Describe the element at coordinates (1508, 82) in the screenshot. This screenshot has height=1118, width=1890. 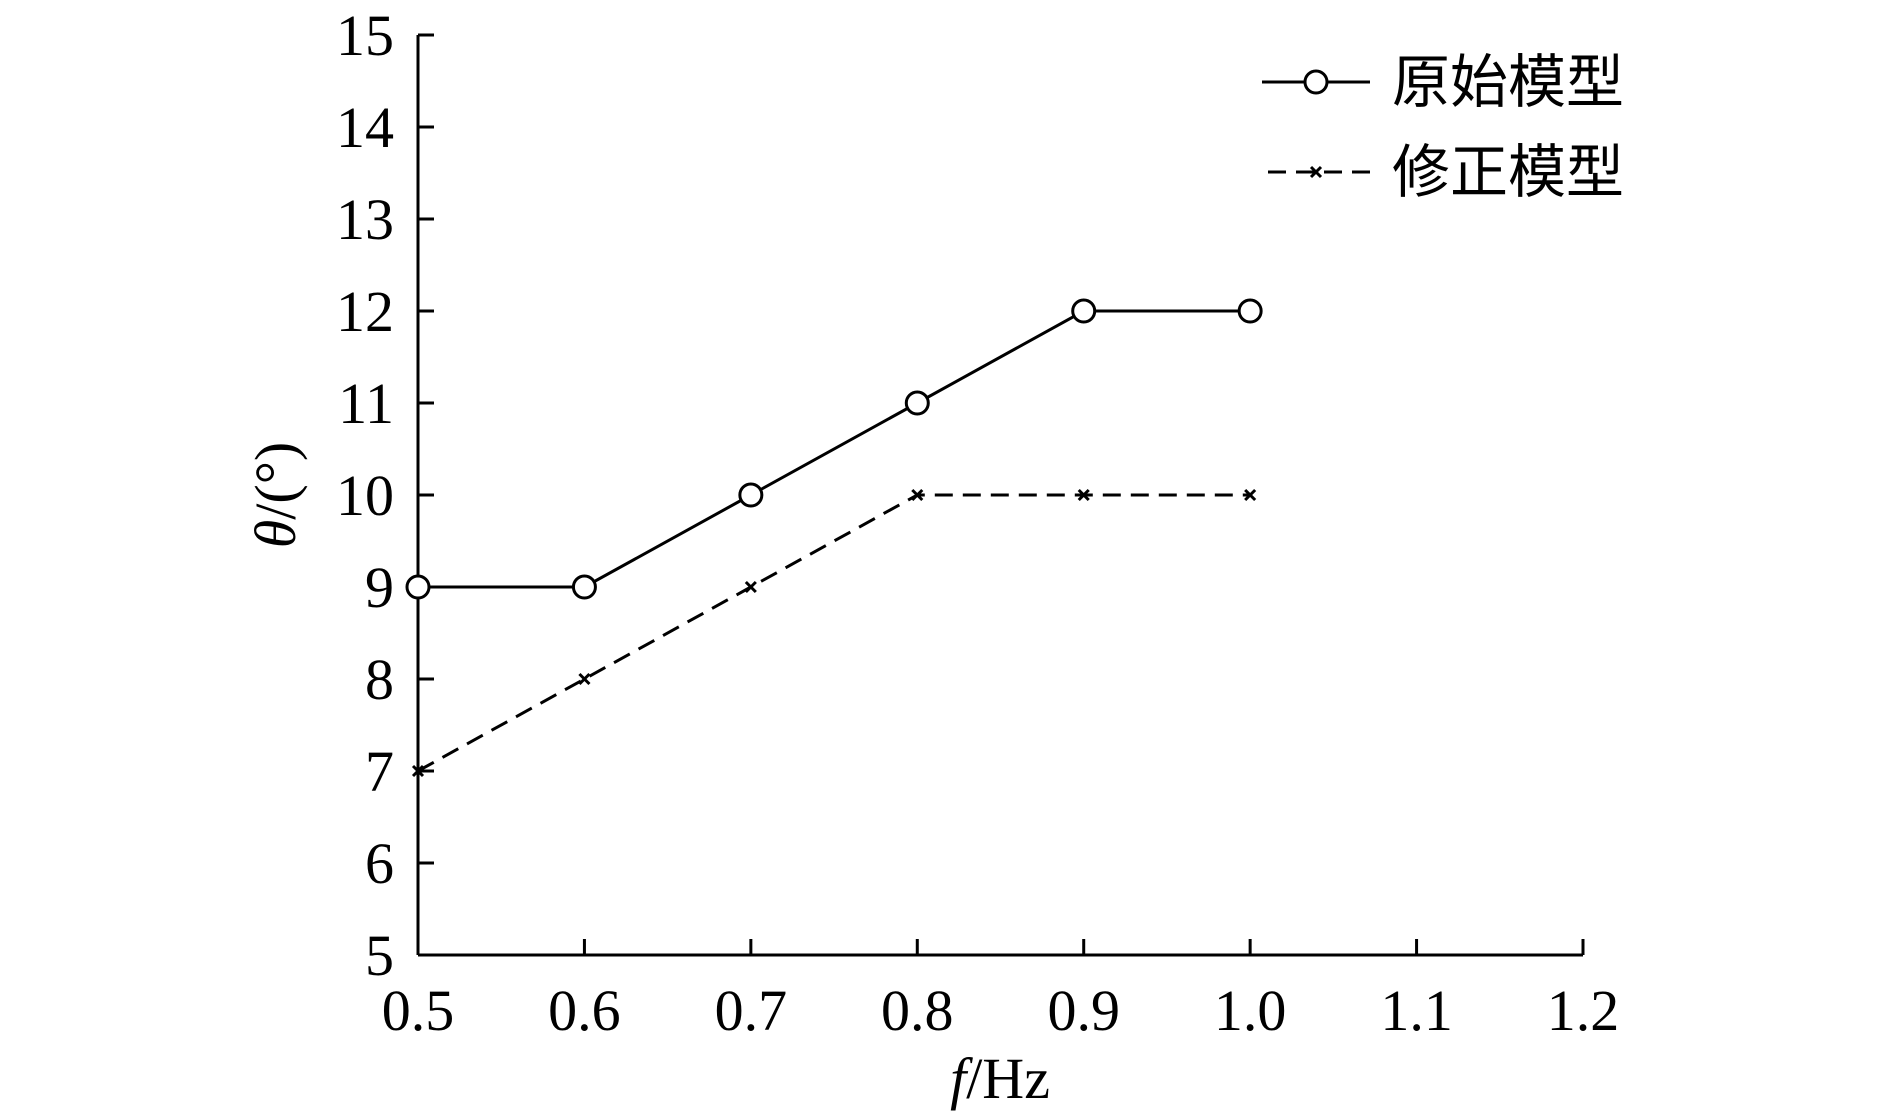
I see `legend-label-original: 原始模型` at that location.